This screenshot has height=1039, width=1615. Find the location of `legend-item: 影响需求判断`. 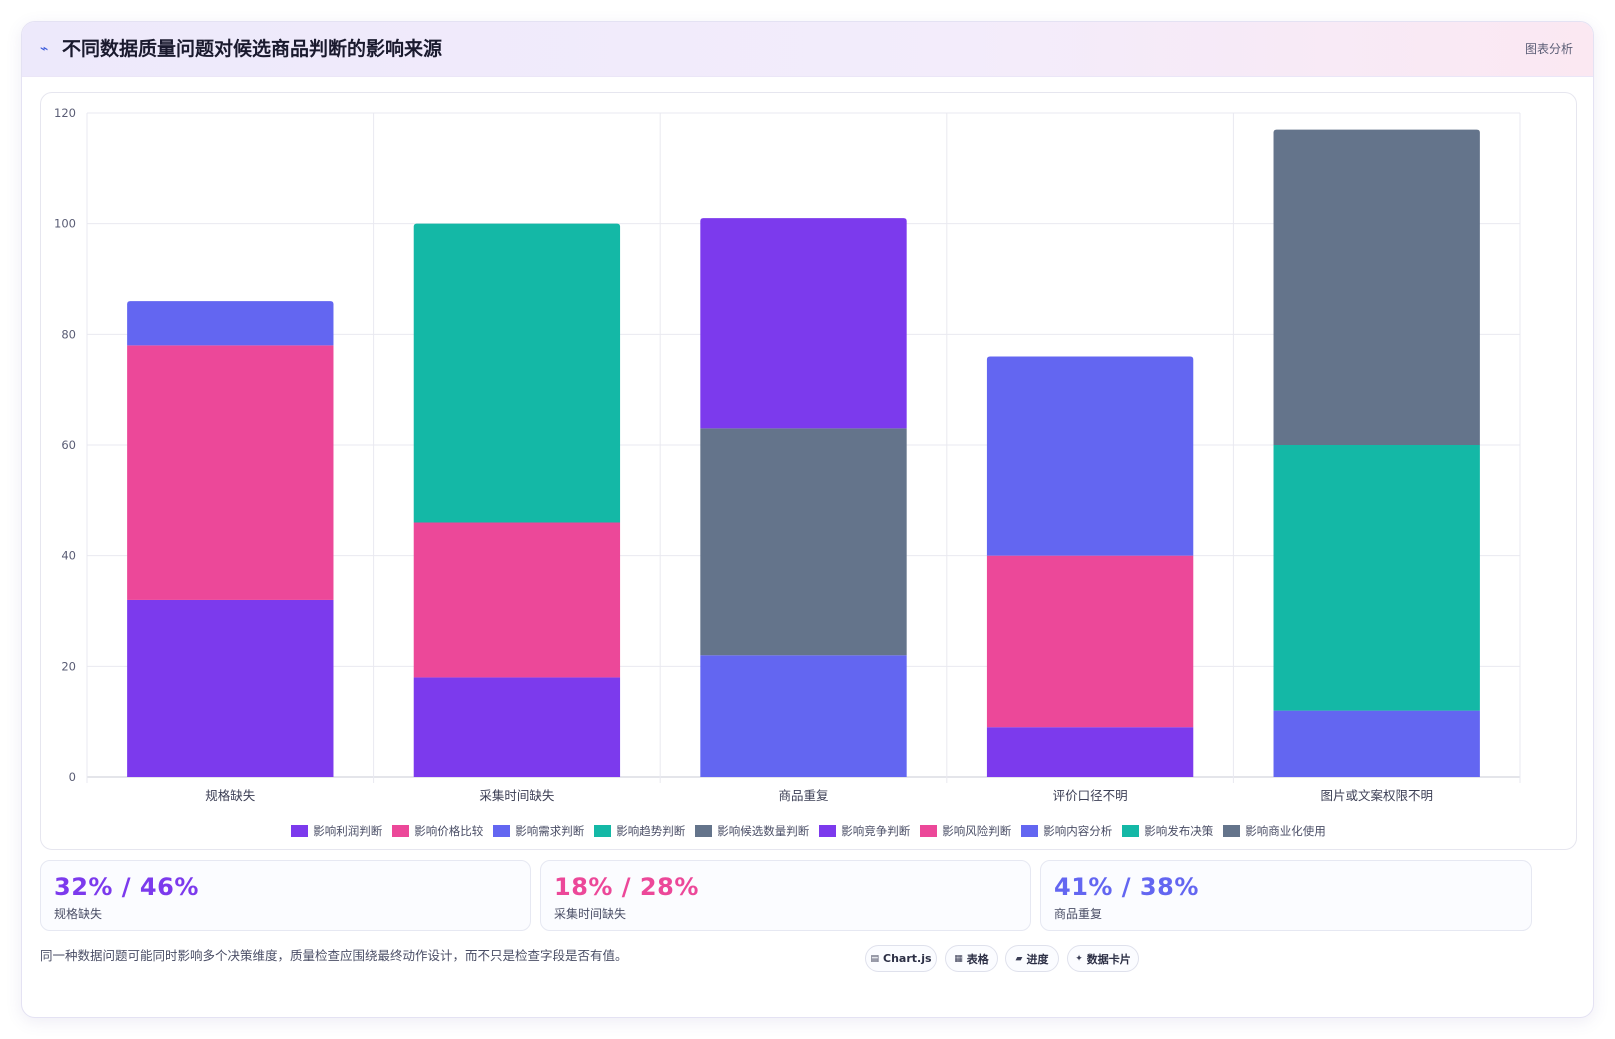

legend-item: 影响需求判断 is located at coordinates (538, 831).